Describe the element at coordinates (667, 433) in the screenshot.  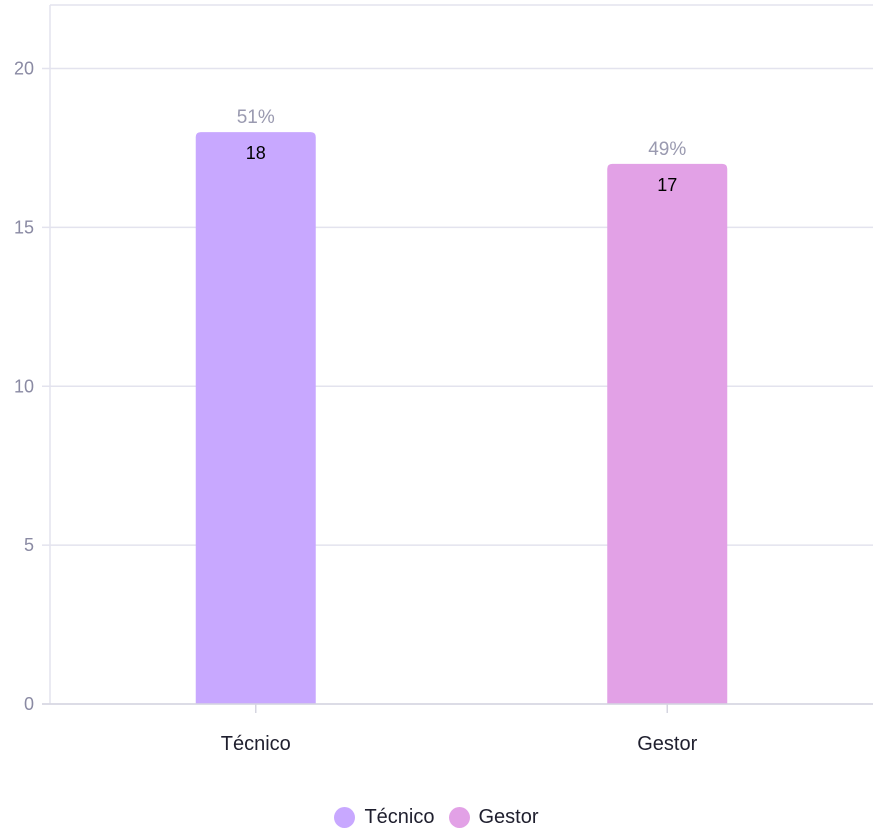
I see `bar-gestor` at that location.